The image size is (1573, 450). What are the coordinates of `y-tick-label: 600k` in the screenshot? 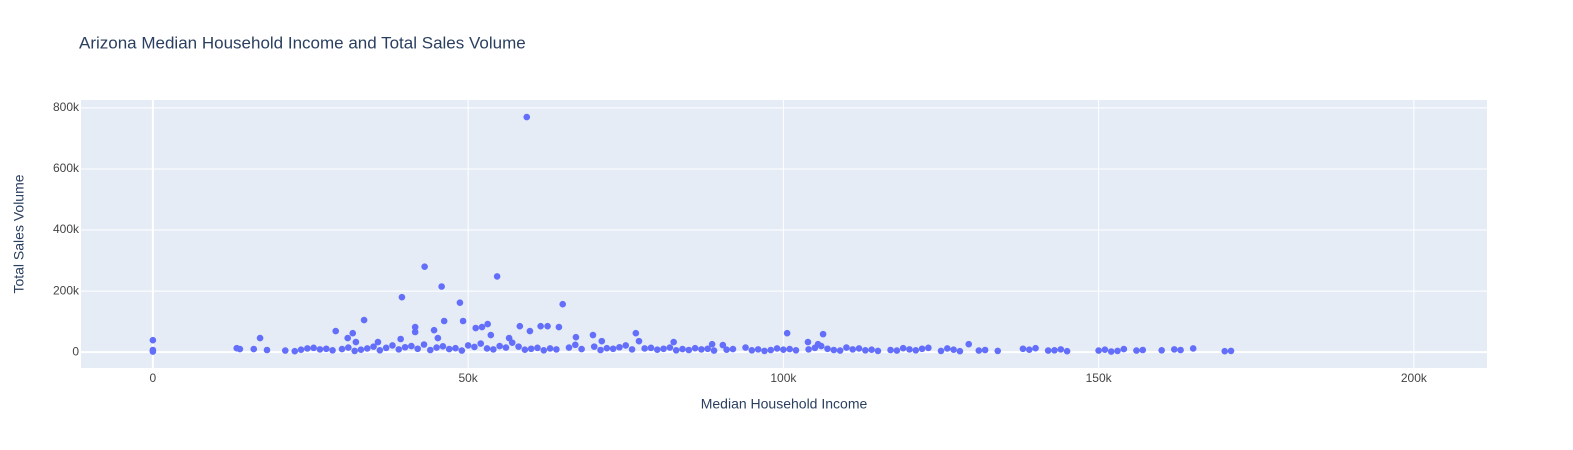 It's located at (66, 168).